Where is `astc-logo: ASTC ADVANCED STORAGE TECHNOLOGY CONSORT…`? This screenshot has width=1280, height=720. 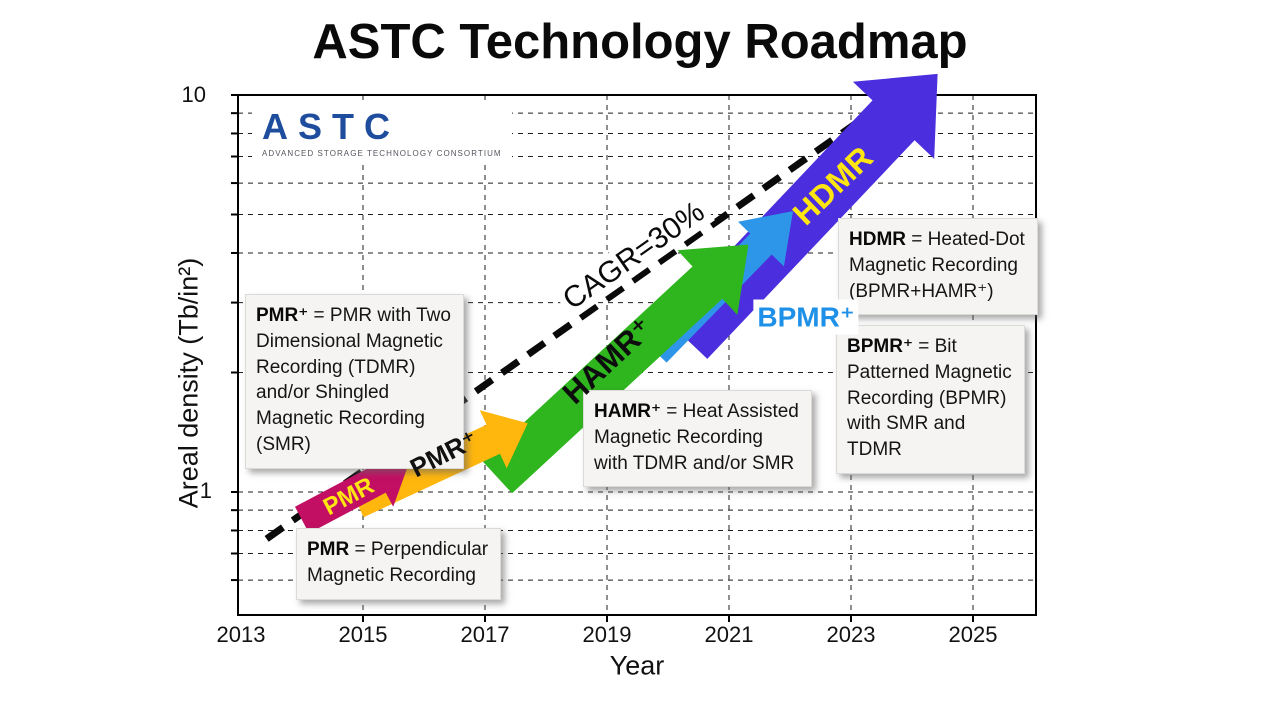
astc-logo: ASTC ADVANCED STORAGE TECHNOLOGY CONSORT… is located at coordinates (382, 134).